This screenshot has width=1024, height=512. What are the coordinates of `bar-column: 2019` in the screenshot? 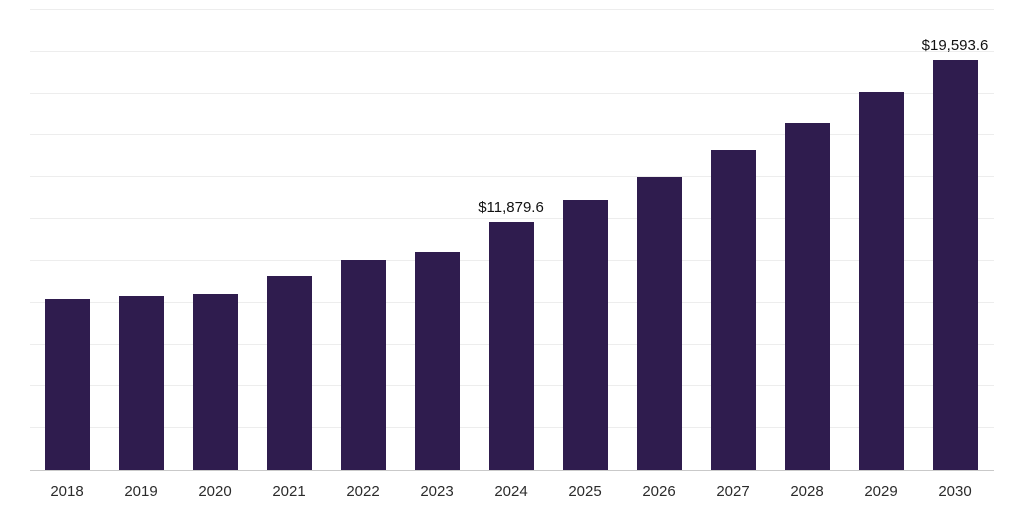 It's located at (141, 261).